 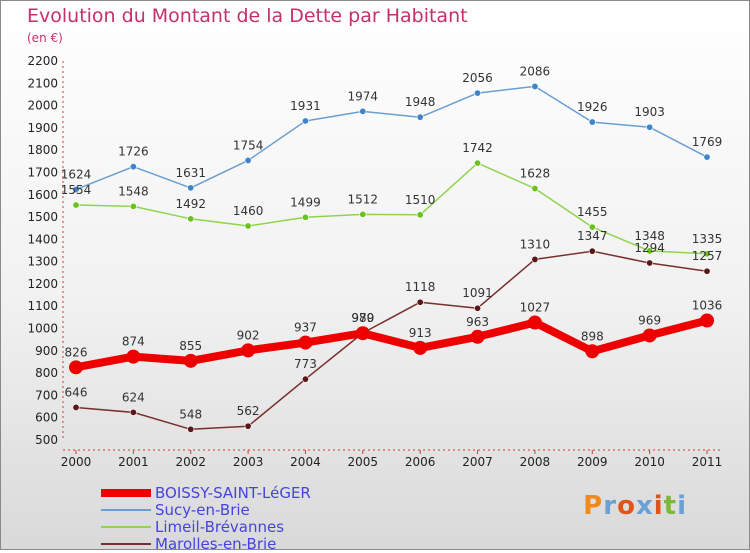 I want to click on data-label: 980, so click(x=362, y=318).